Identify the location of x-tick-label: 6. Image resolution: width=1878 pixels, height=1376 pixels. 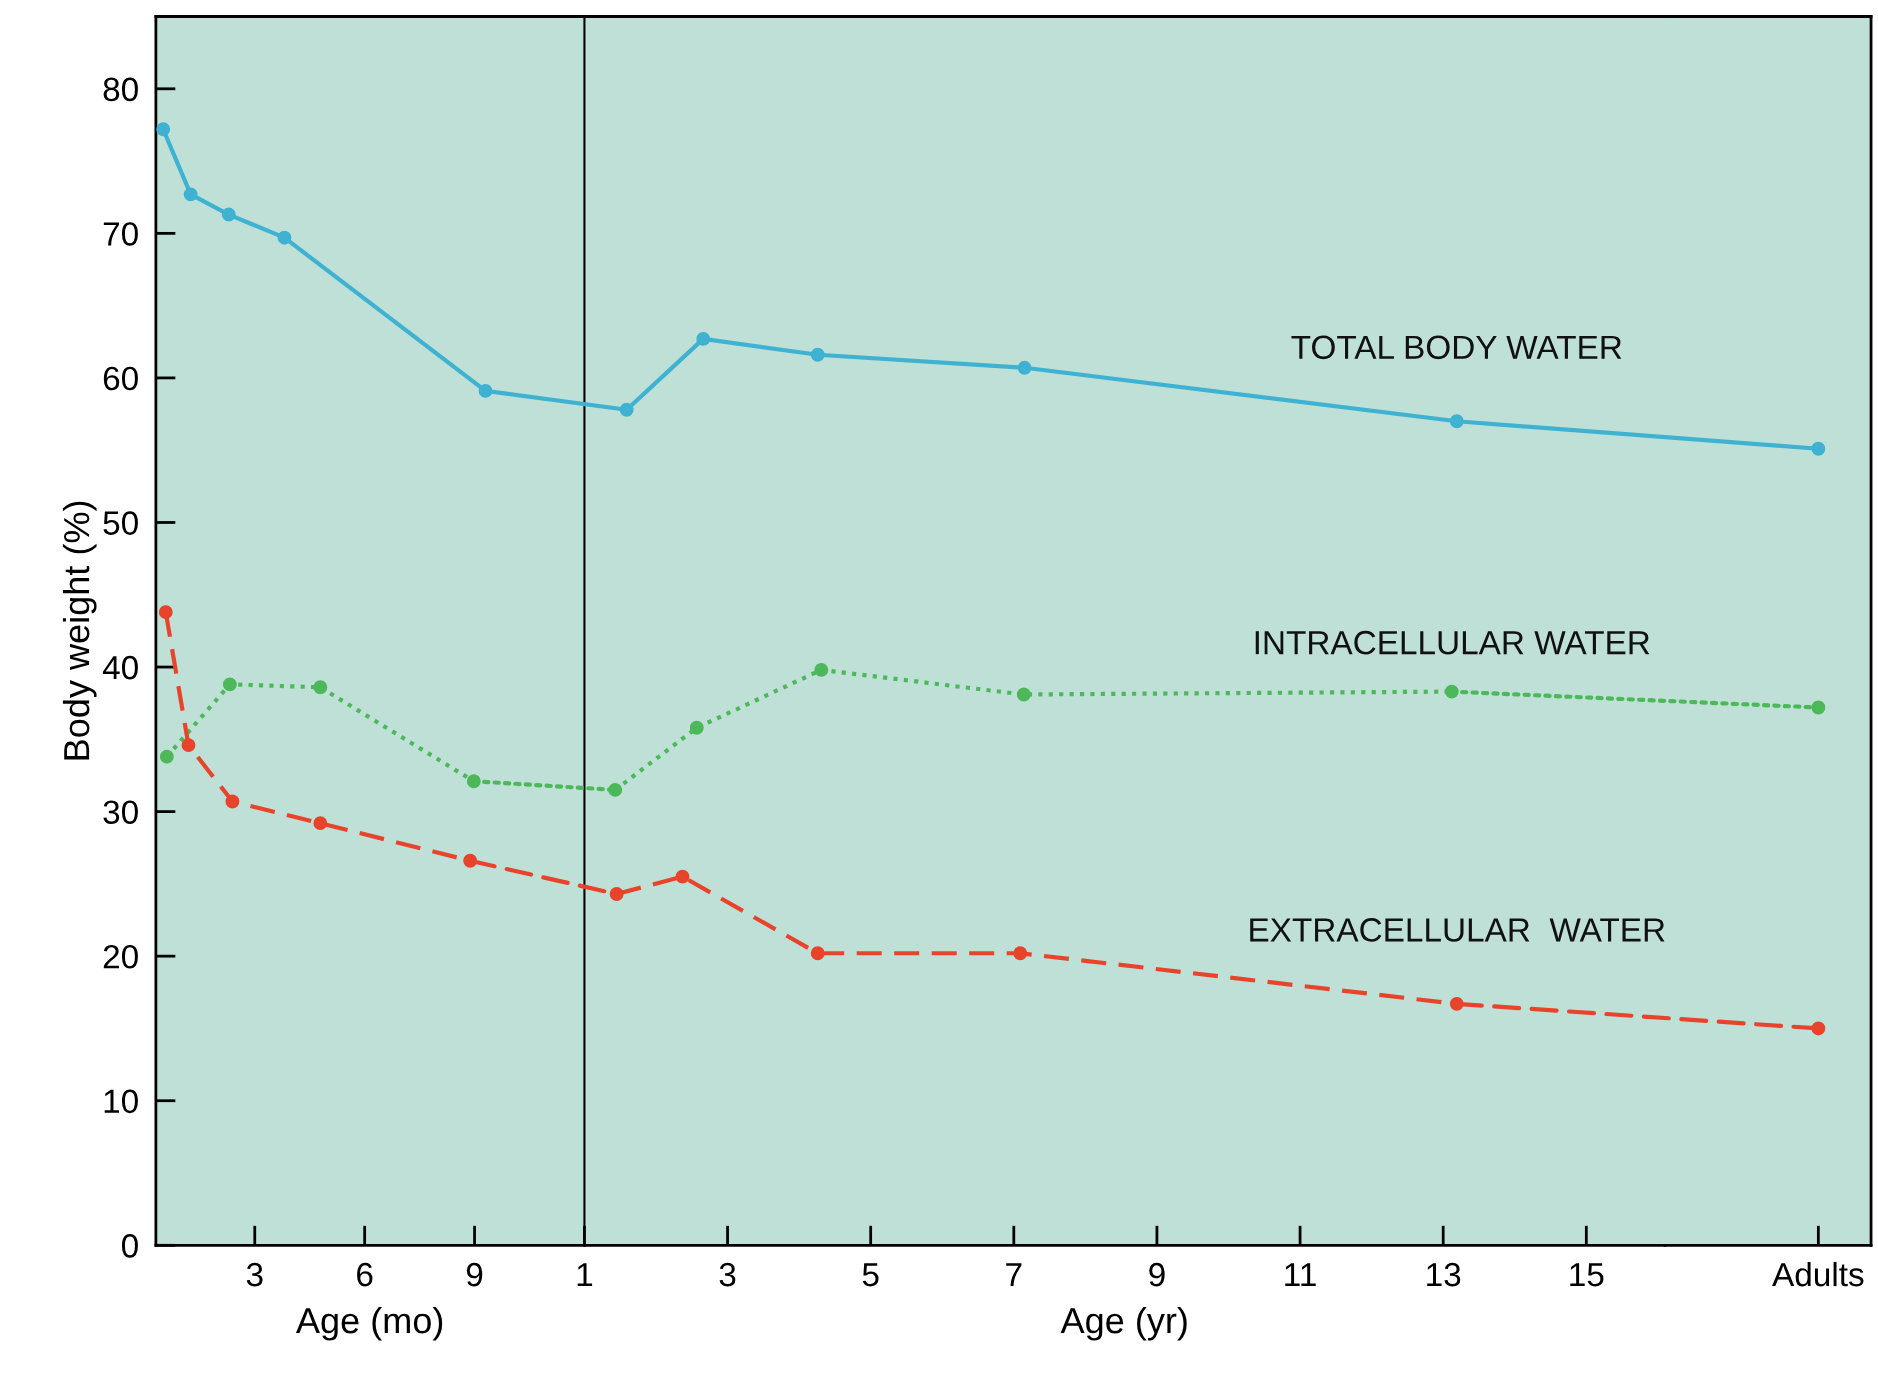
(365, 1274).